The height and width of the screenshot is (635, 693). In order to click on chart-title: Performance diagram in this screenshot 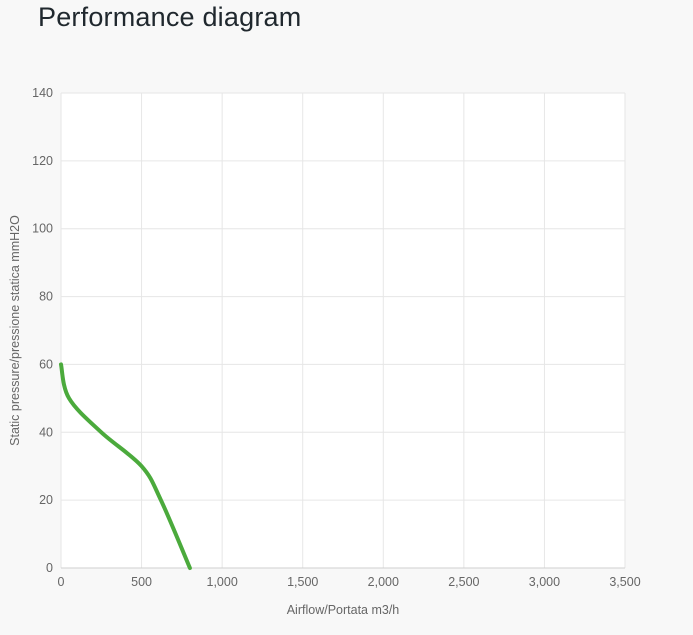, I will do `click(170, 17)`.